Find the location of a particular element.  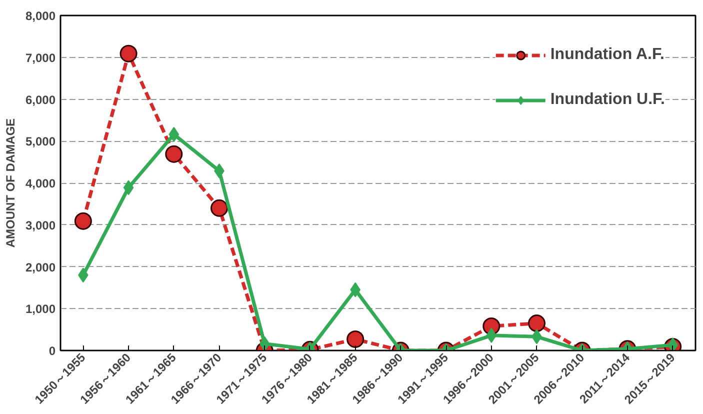

legend-label: Inundation U.F. is located at coordinates (607, 100).